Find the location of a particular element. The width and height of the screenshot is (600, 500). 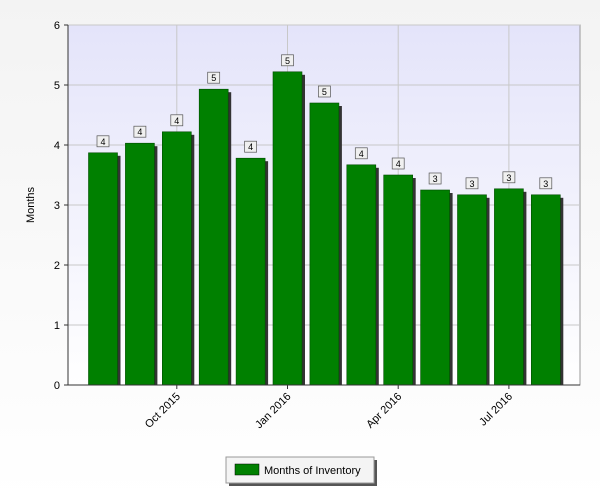

legend-swatch is located at coordinates (247, 469).